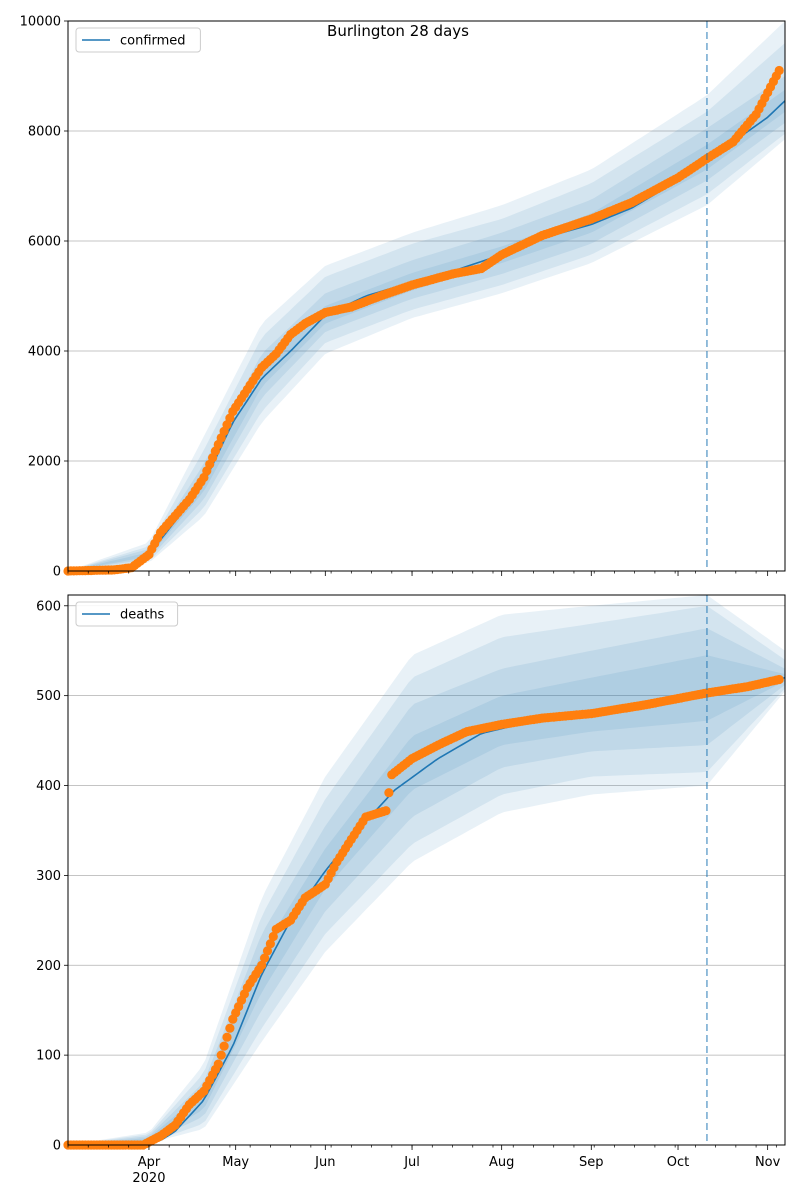 This screenshot has height=1200, width=800. What do you see at coordinates (44, 352) in the screenshot?
I see `confirmed-ytick-label: 4000` at bounding box center [44, 352].